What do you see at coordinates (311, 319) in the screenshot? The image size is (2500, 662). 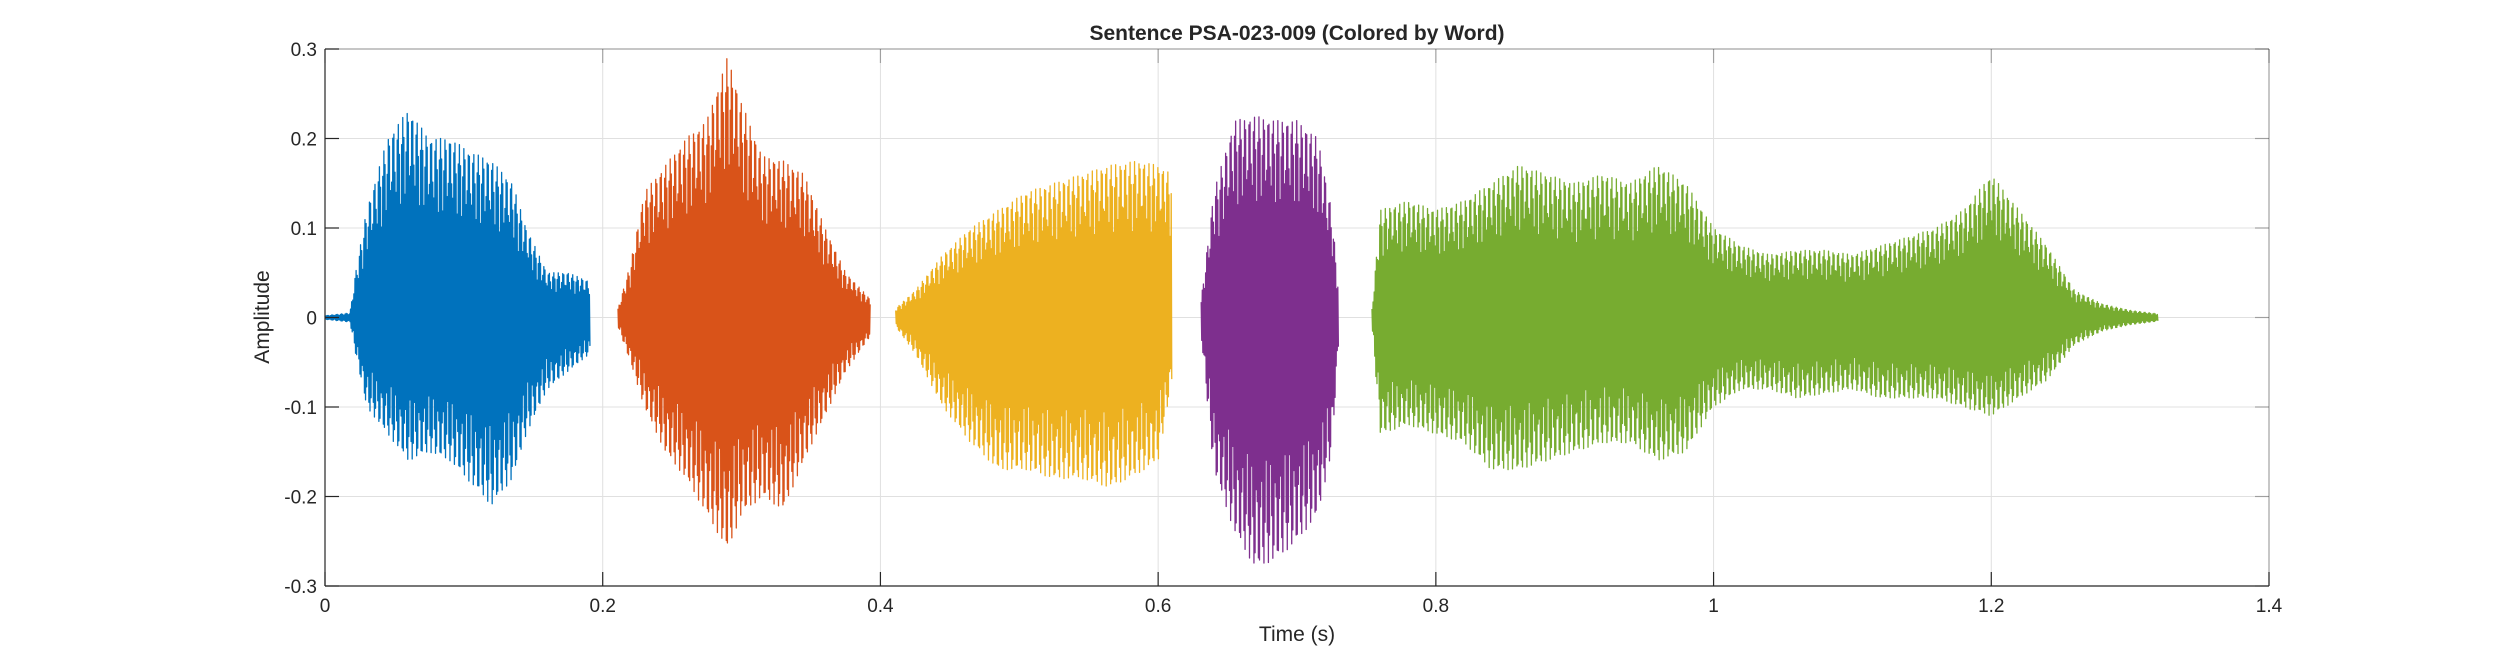 I see `y-tick-label-3: 0` at bounding box center [311, 319].